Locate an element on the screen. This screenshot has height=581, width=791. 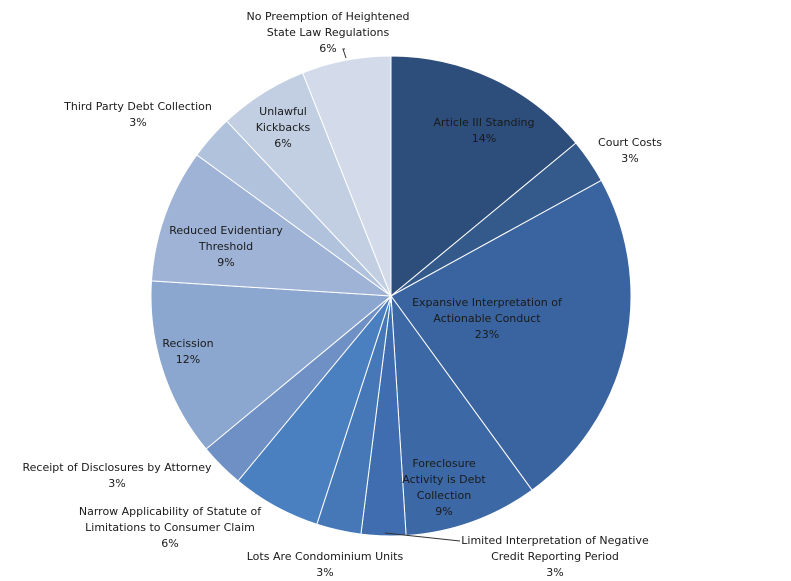
pie-slice-no-preemption-of-heightened-state-law-regulations is located at coordinates (347, 176).